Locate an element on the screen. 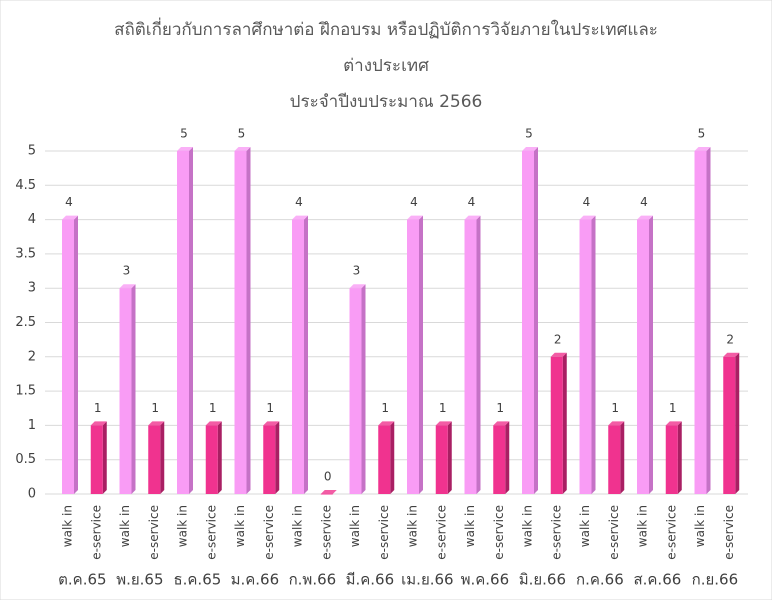  value-label: 3 is located at coordinates (357, 271).